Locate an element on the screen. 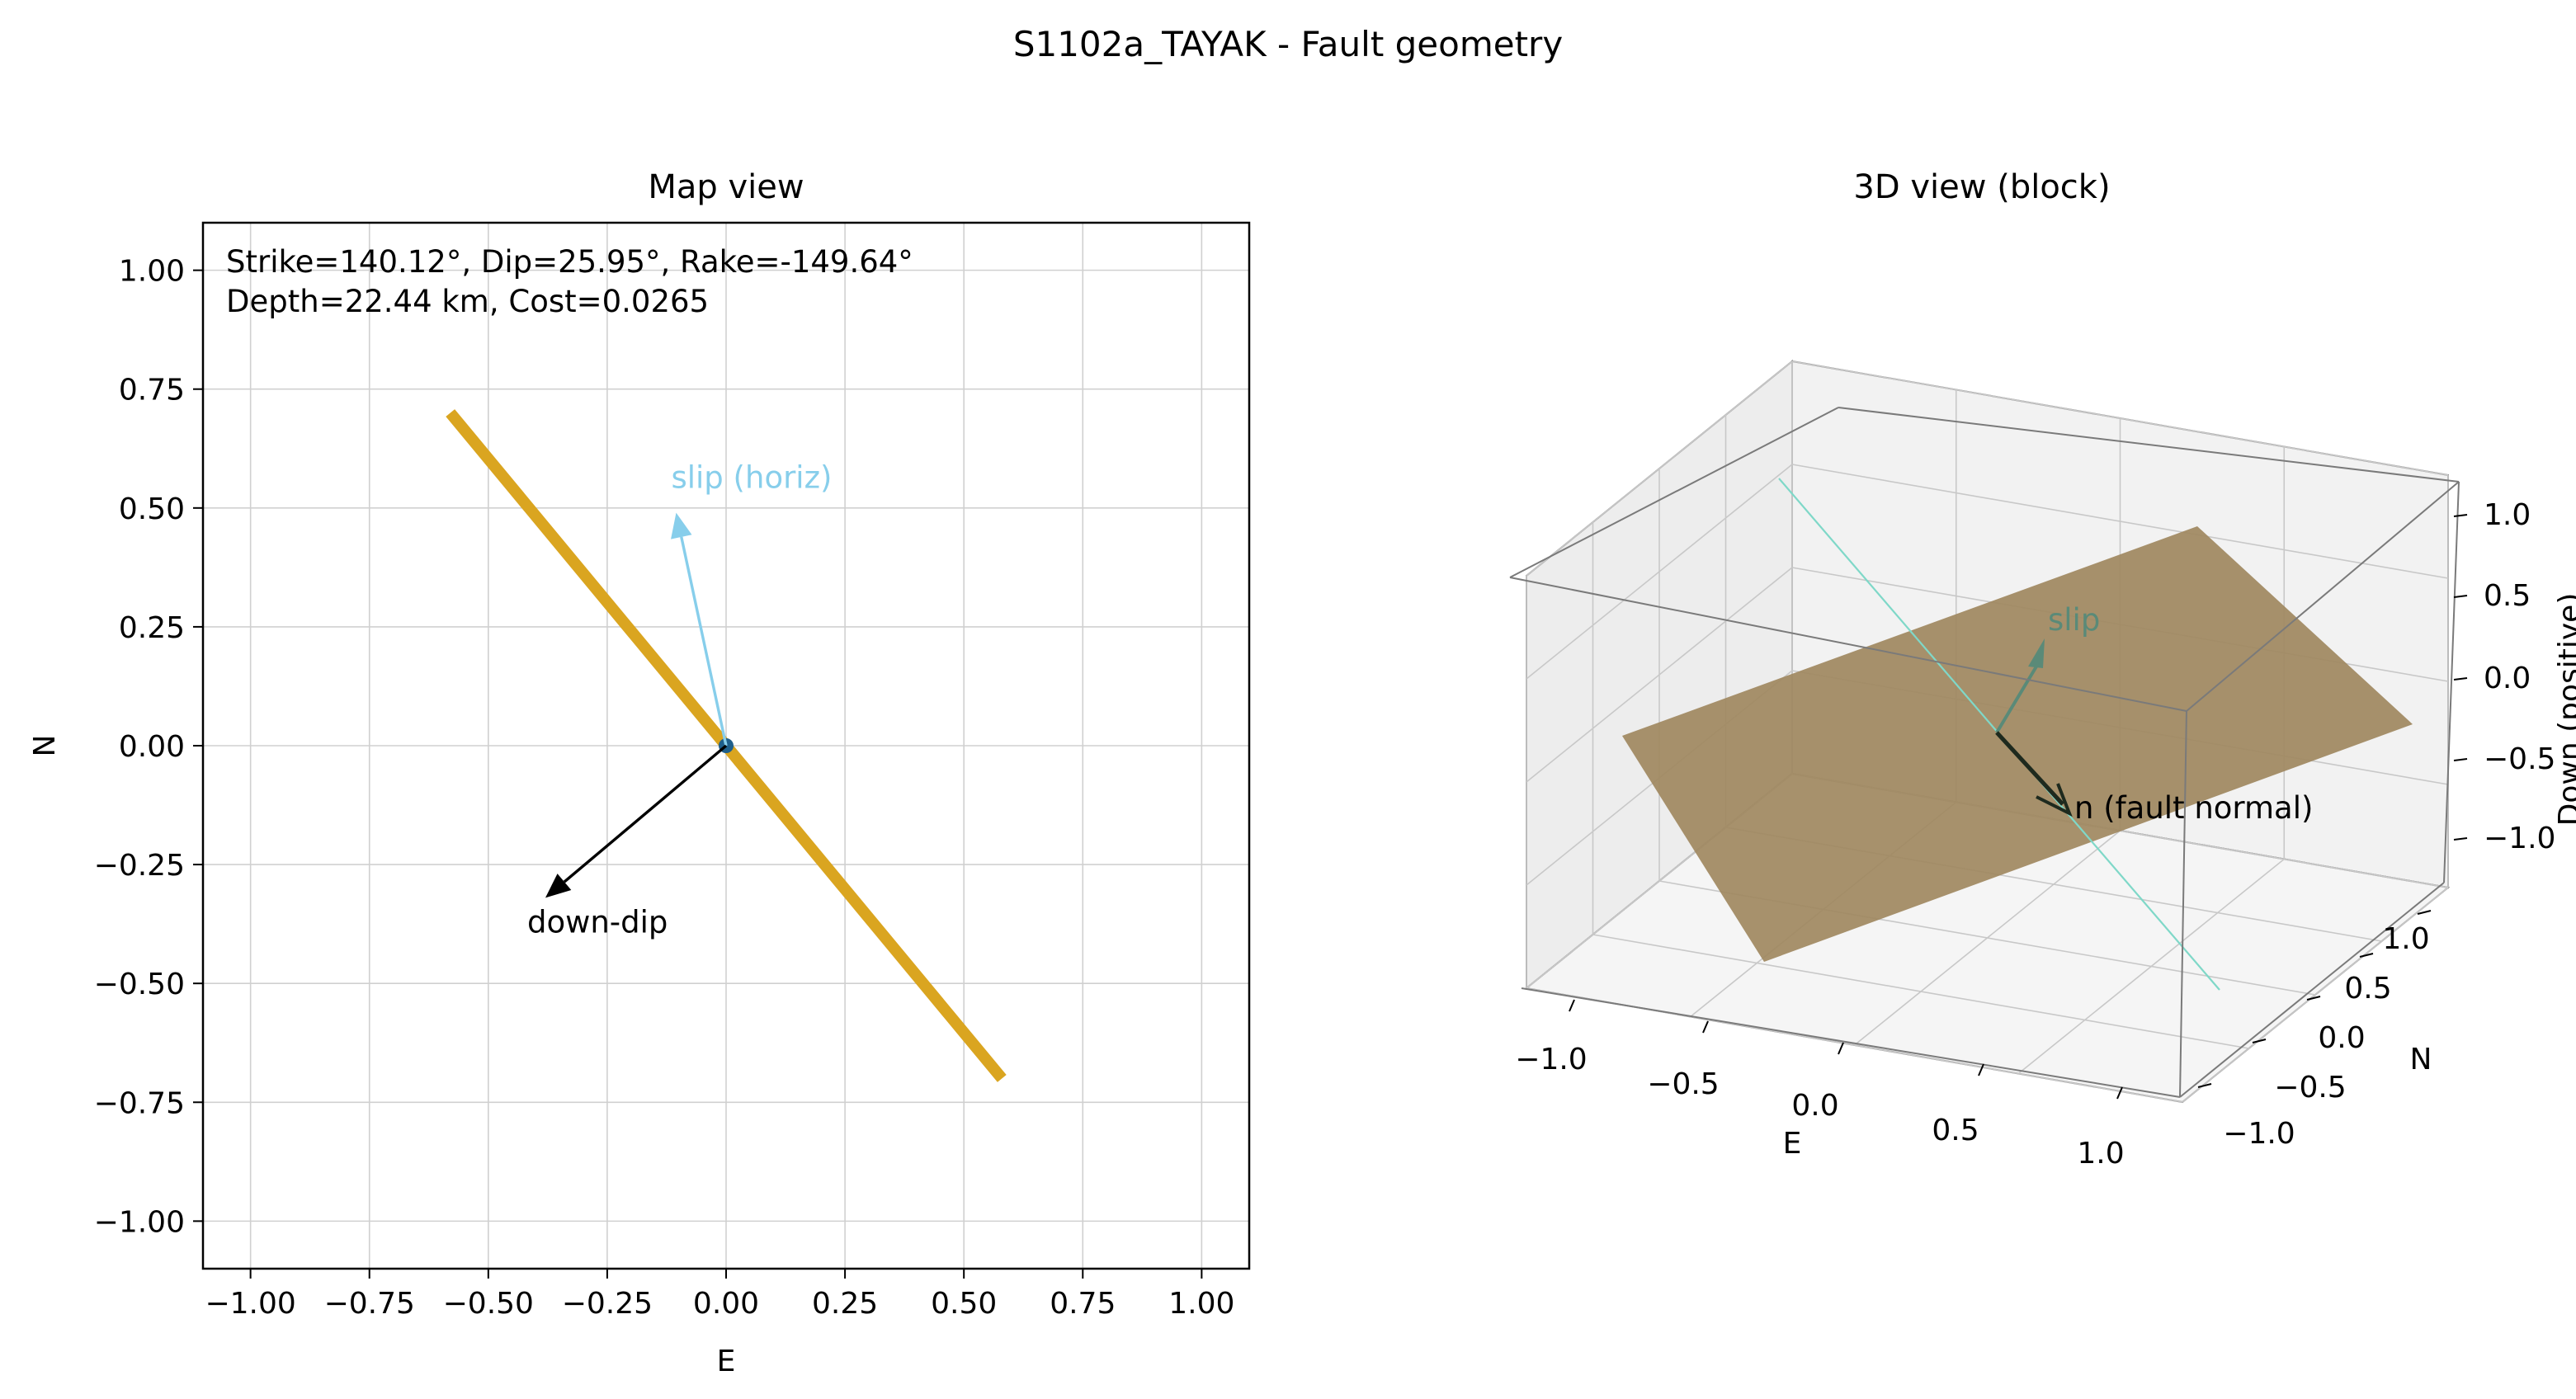 This screenshot has width=2576, height=1399. map-y-tick-label: −0.75 is located at coordinates (139, 1103).